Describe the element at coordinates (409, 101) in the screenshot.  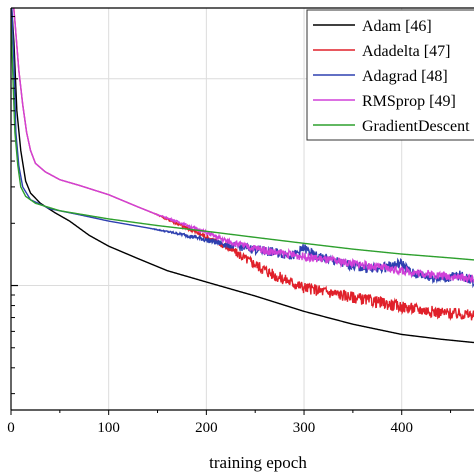
I see `legend-label: RMSprop [49]` at that location.